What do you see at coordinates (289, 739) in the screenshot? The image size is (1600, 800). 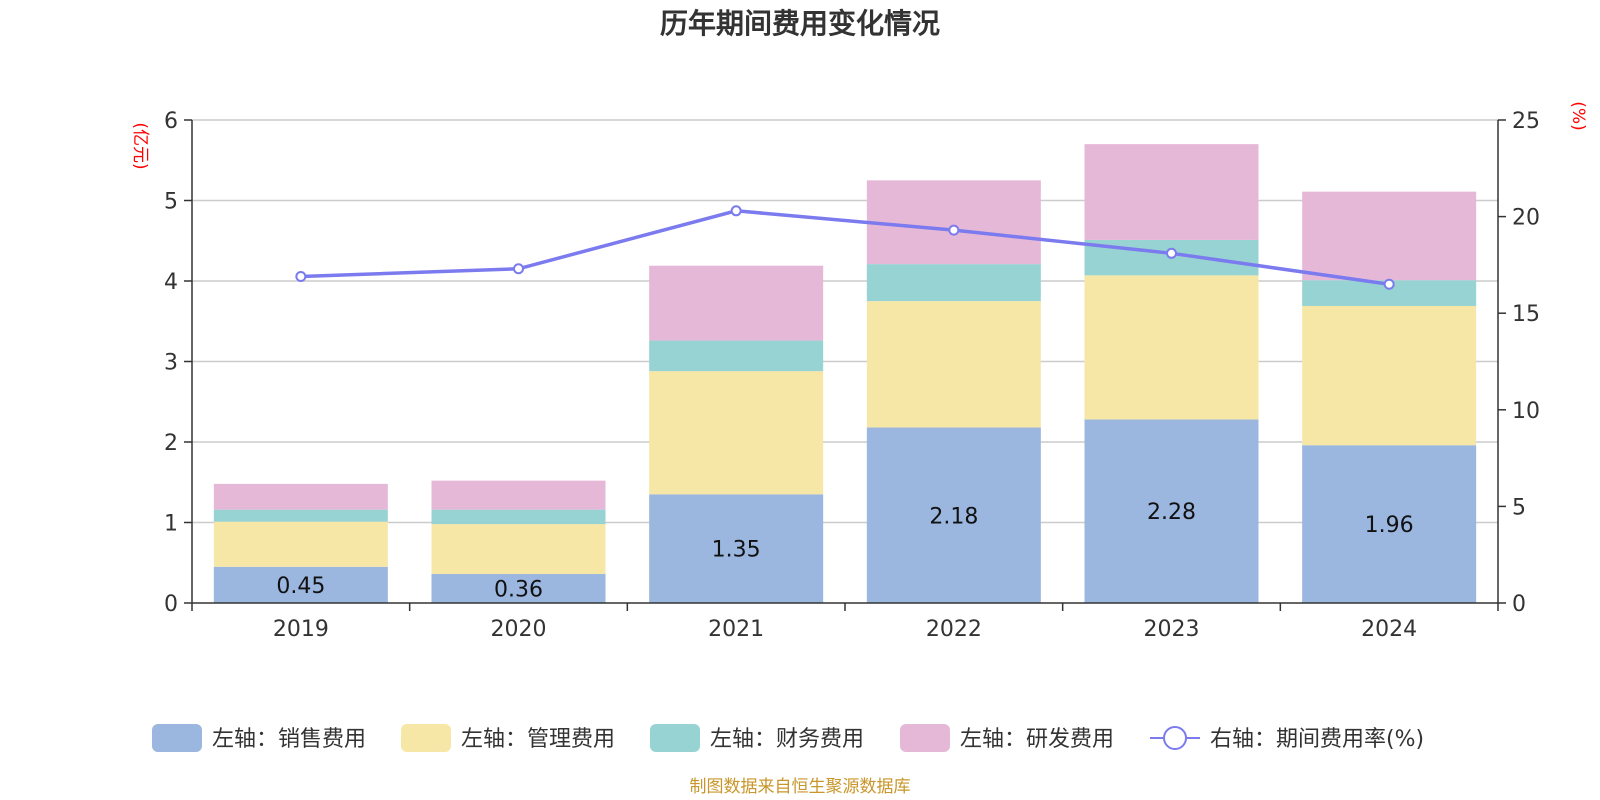 I see `legend-label: 左轴：销售费用` at bounding box center [289, 739].